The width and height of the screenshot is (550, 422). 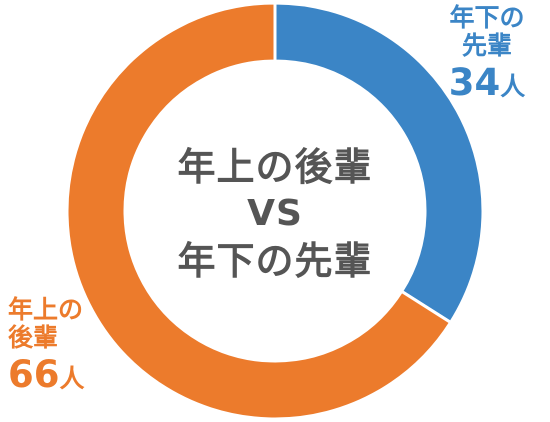 What do you see at coordinates (33, 337) in the screenshot?
I see `slice-label-older-junior-name2: 後輩` at bounding box center [33, 337].